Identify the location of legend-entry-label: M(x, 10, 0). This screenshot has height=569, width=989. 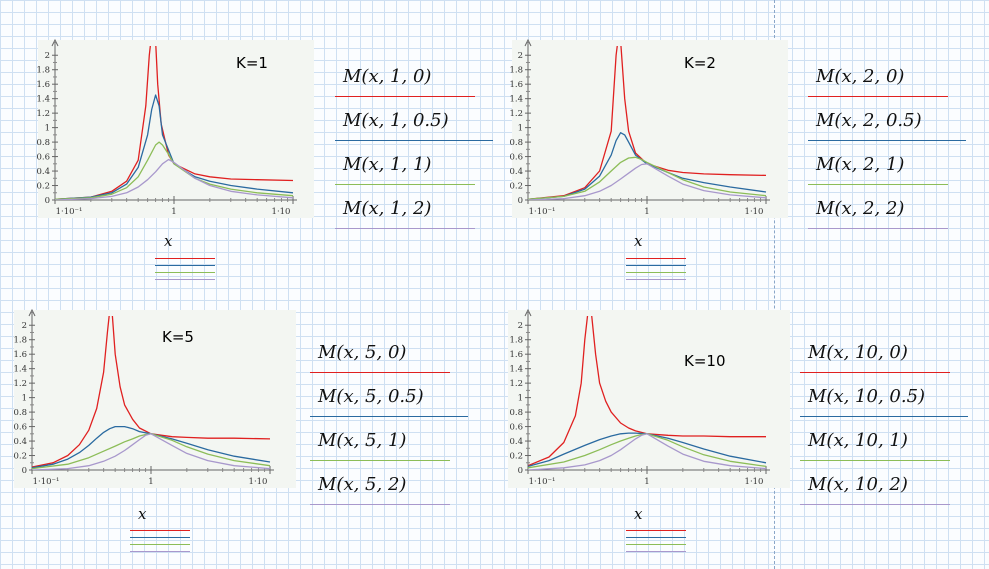
(858, 352).